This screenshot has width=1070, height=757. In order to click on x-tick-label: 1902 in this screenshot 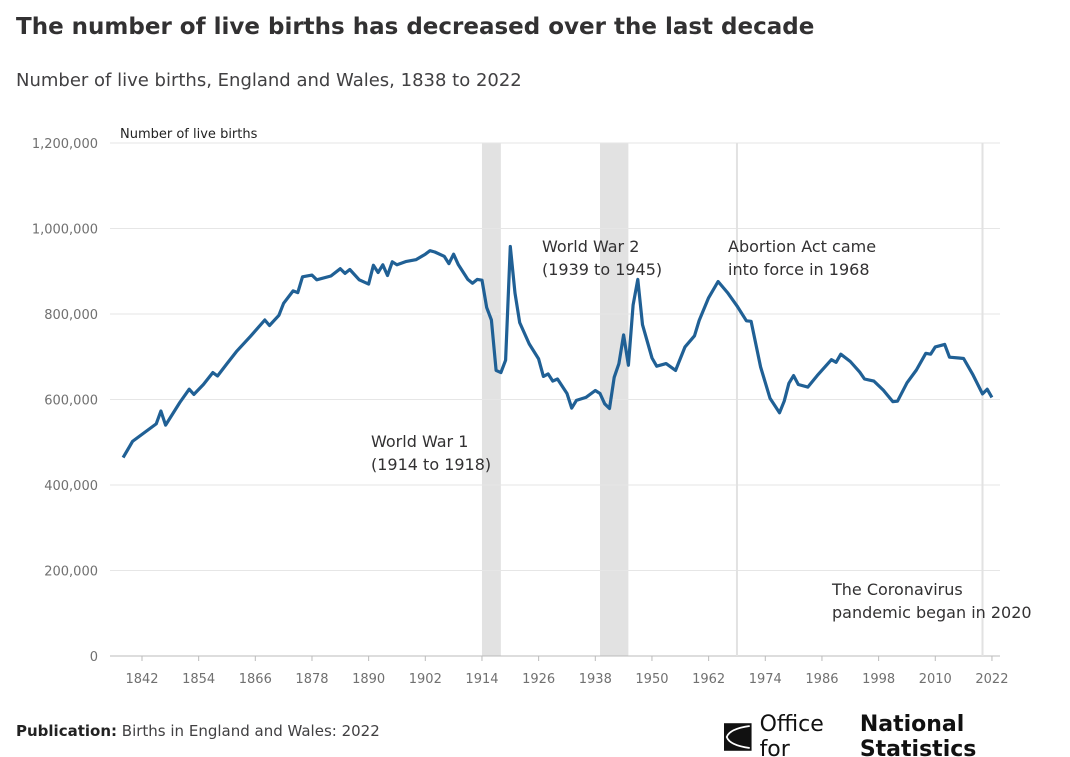, I will do `click(425, 679)`.